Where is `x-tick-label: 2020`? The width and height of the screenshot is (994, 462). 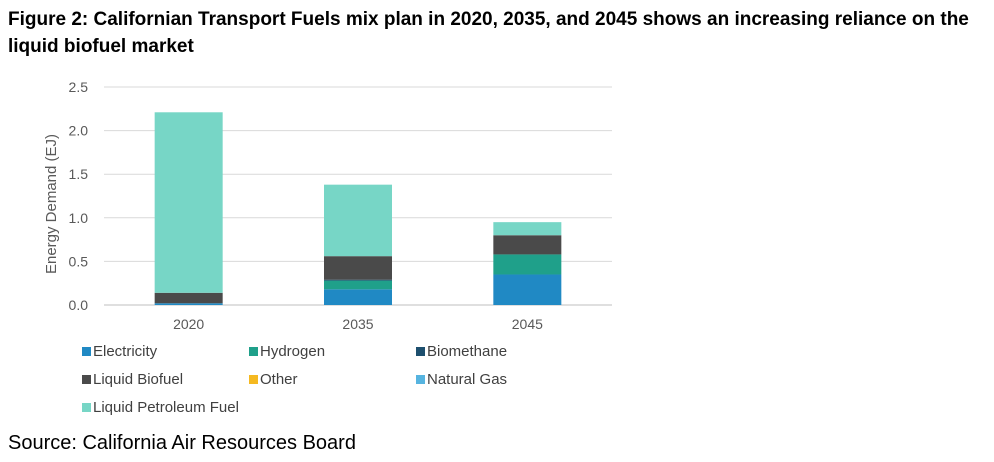 x-tick-label: 2020 is located at coordinates (188, 324).